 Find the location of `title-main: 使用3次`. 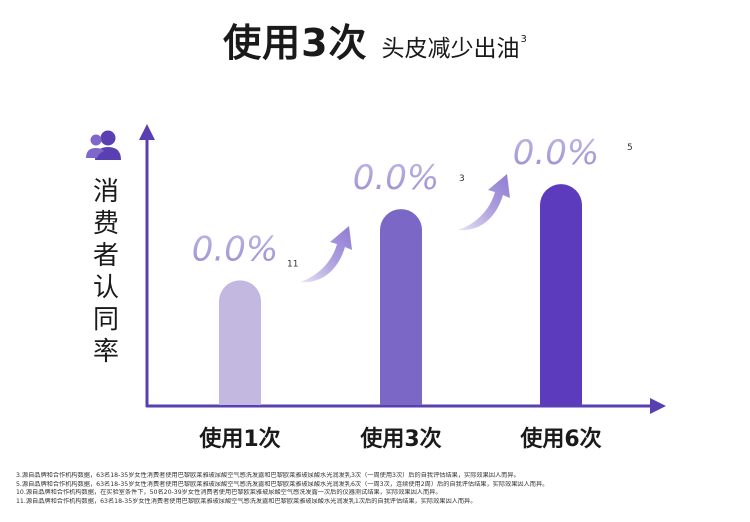

title-main: 使用3次 is located at coordinates (295, 43).